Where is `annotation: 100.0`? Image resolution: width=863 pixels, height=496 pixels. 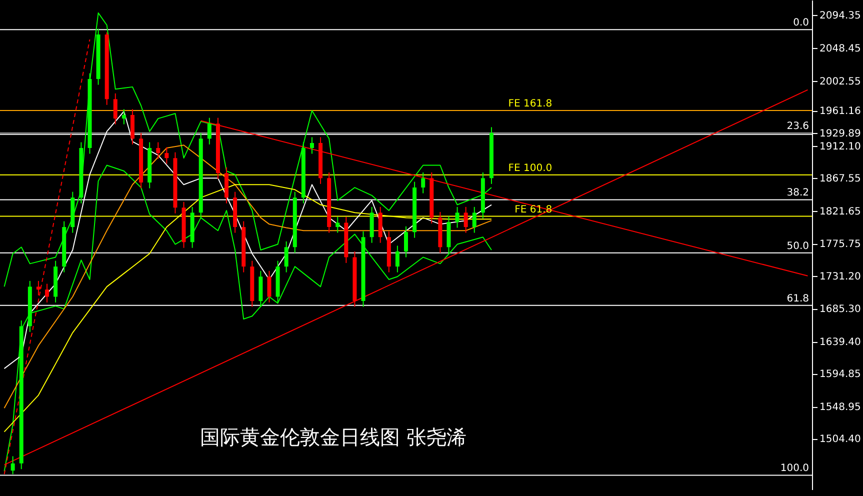 annotation: 100.0 is located at coordinates (794, 468).